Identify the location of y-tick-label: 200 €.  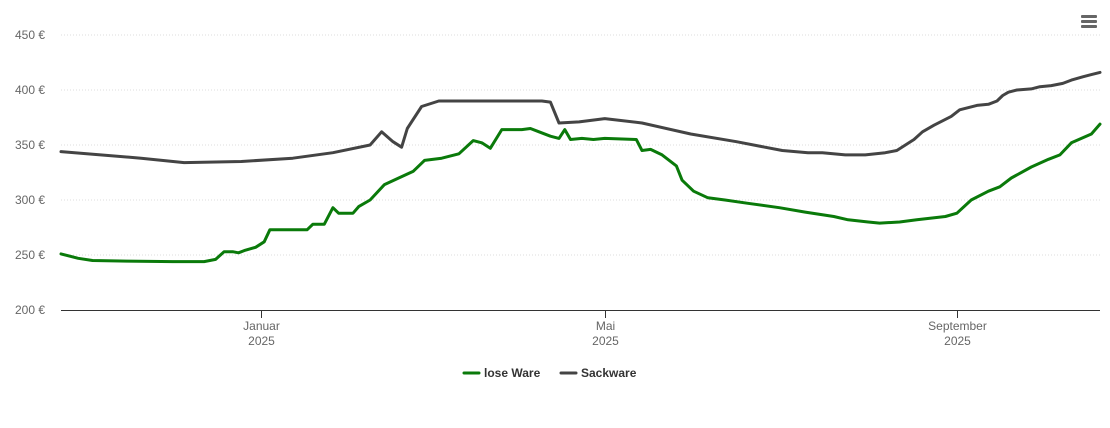
(30, 310).